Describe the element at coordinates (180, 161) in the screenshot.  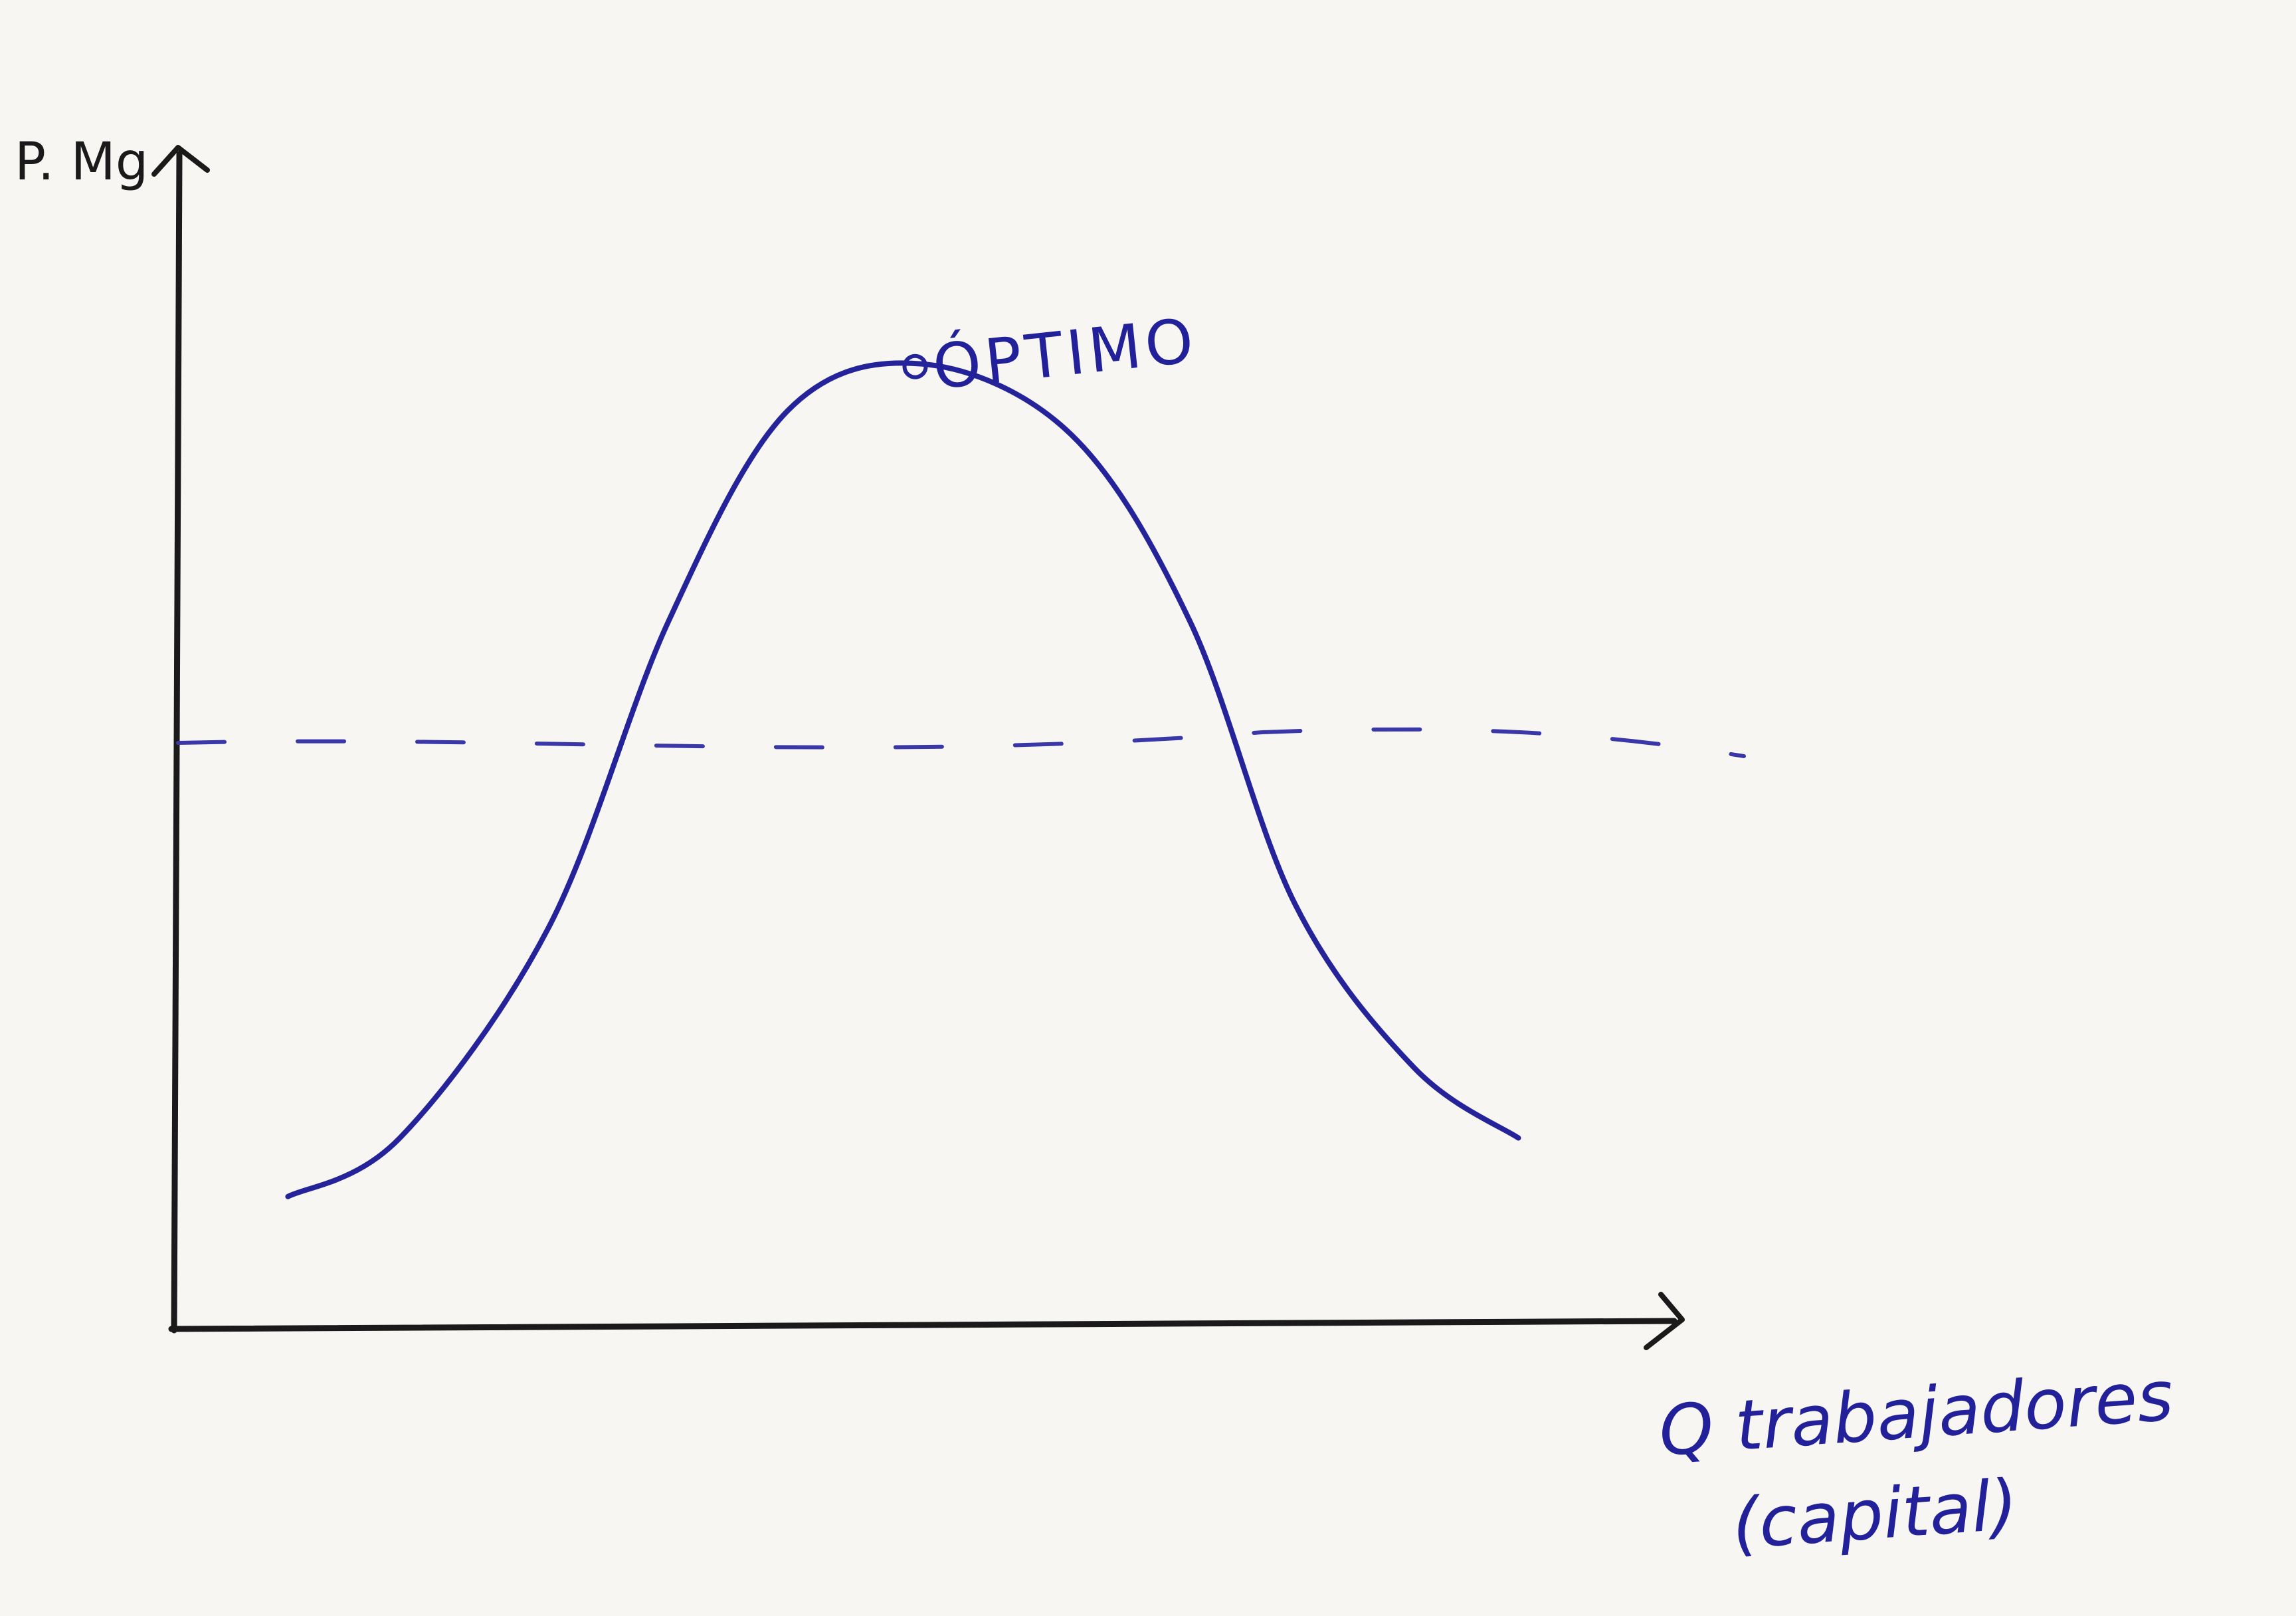
I see `y-axis-arrowhead` at that location.